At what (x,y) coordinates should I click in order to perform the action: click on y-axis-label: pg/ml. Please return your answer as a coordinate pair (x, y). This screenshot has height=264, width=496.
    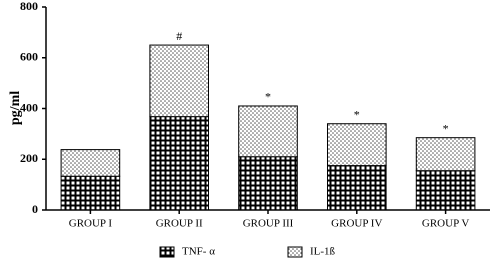
    Looking at the image, I should click on (15, 108).